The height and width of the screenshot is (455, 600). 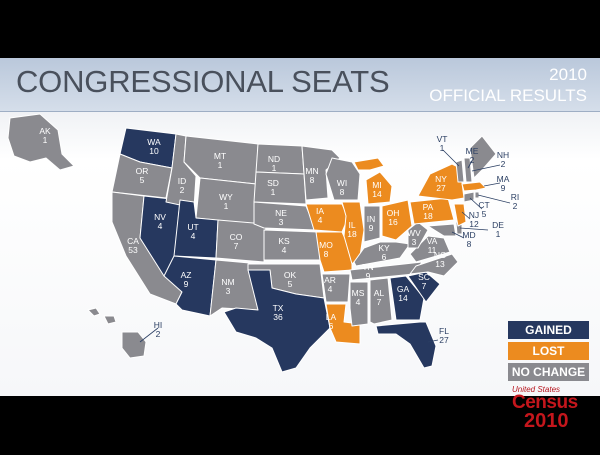 What do you see at coordinates (367, 271) in the screenshot?
I see `label-TN: TN 9` at bounding box center [367, 271].